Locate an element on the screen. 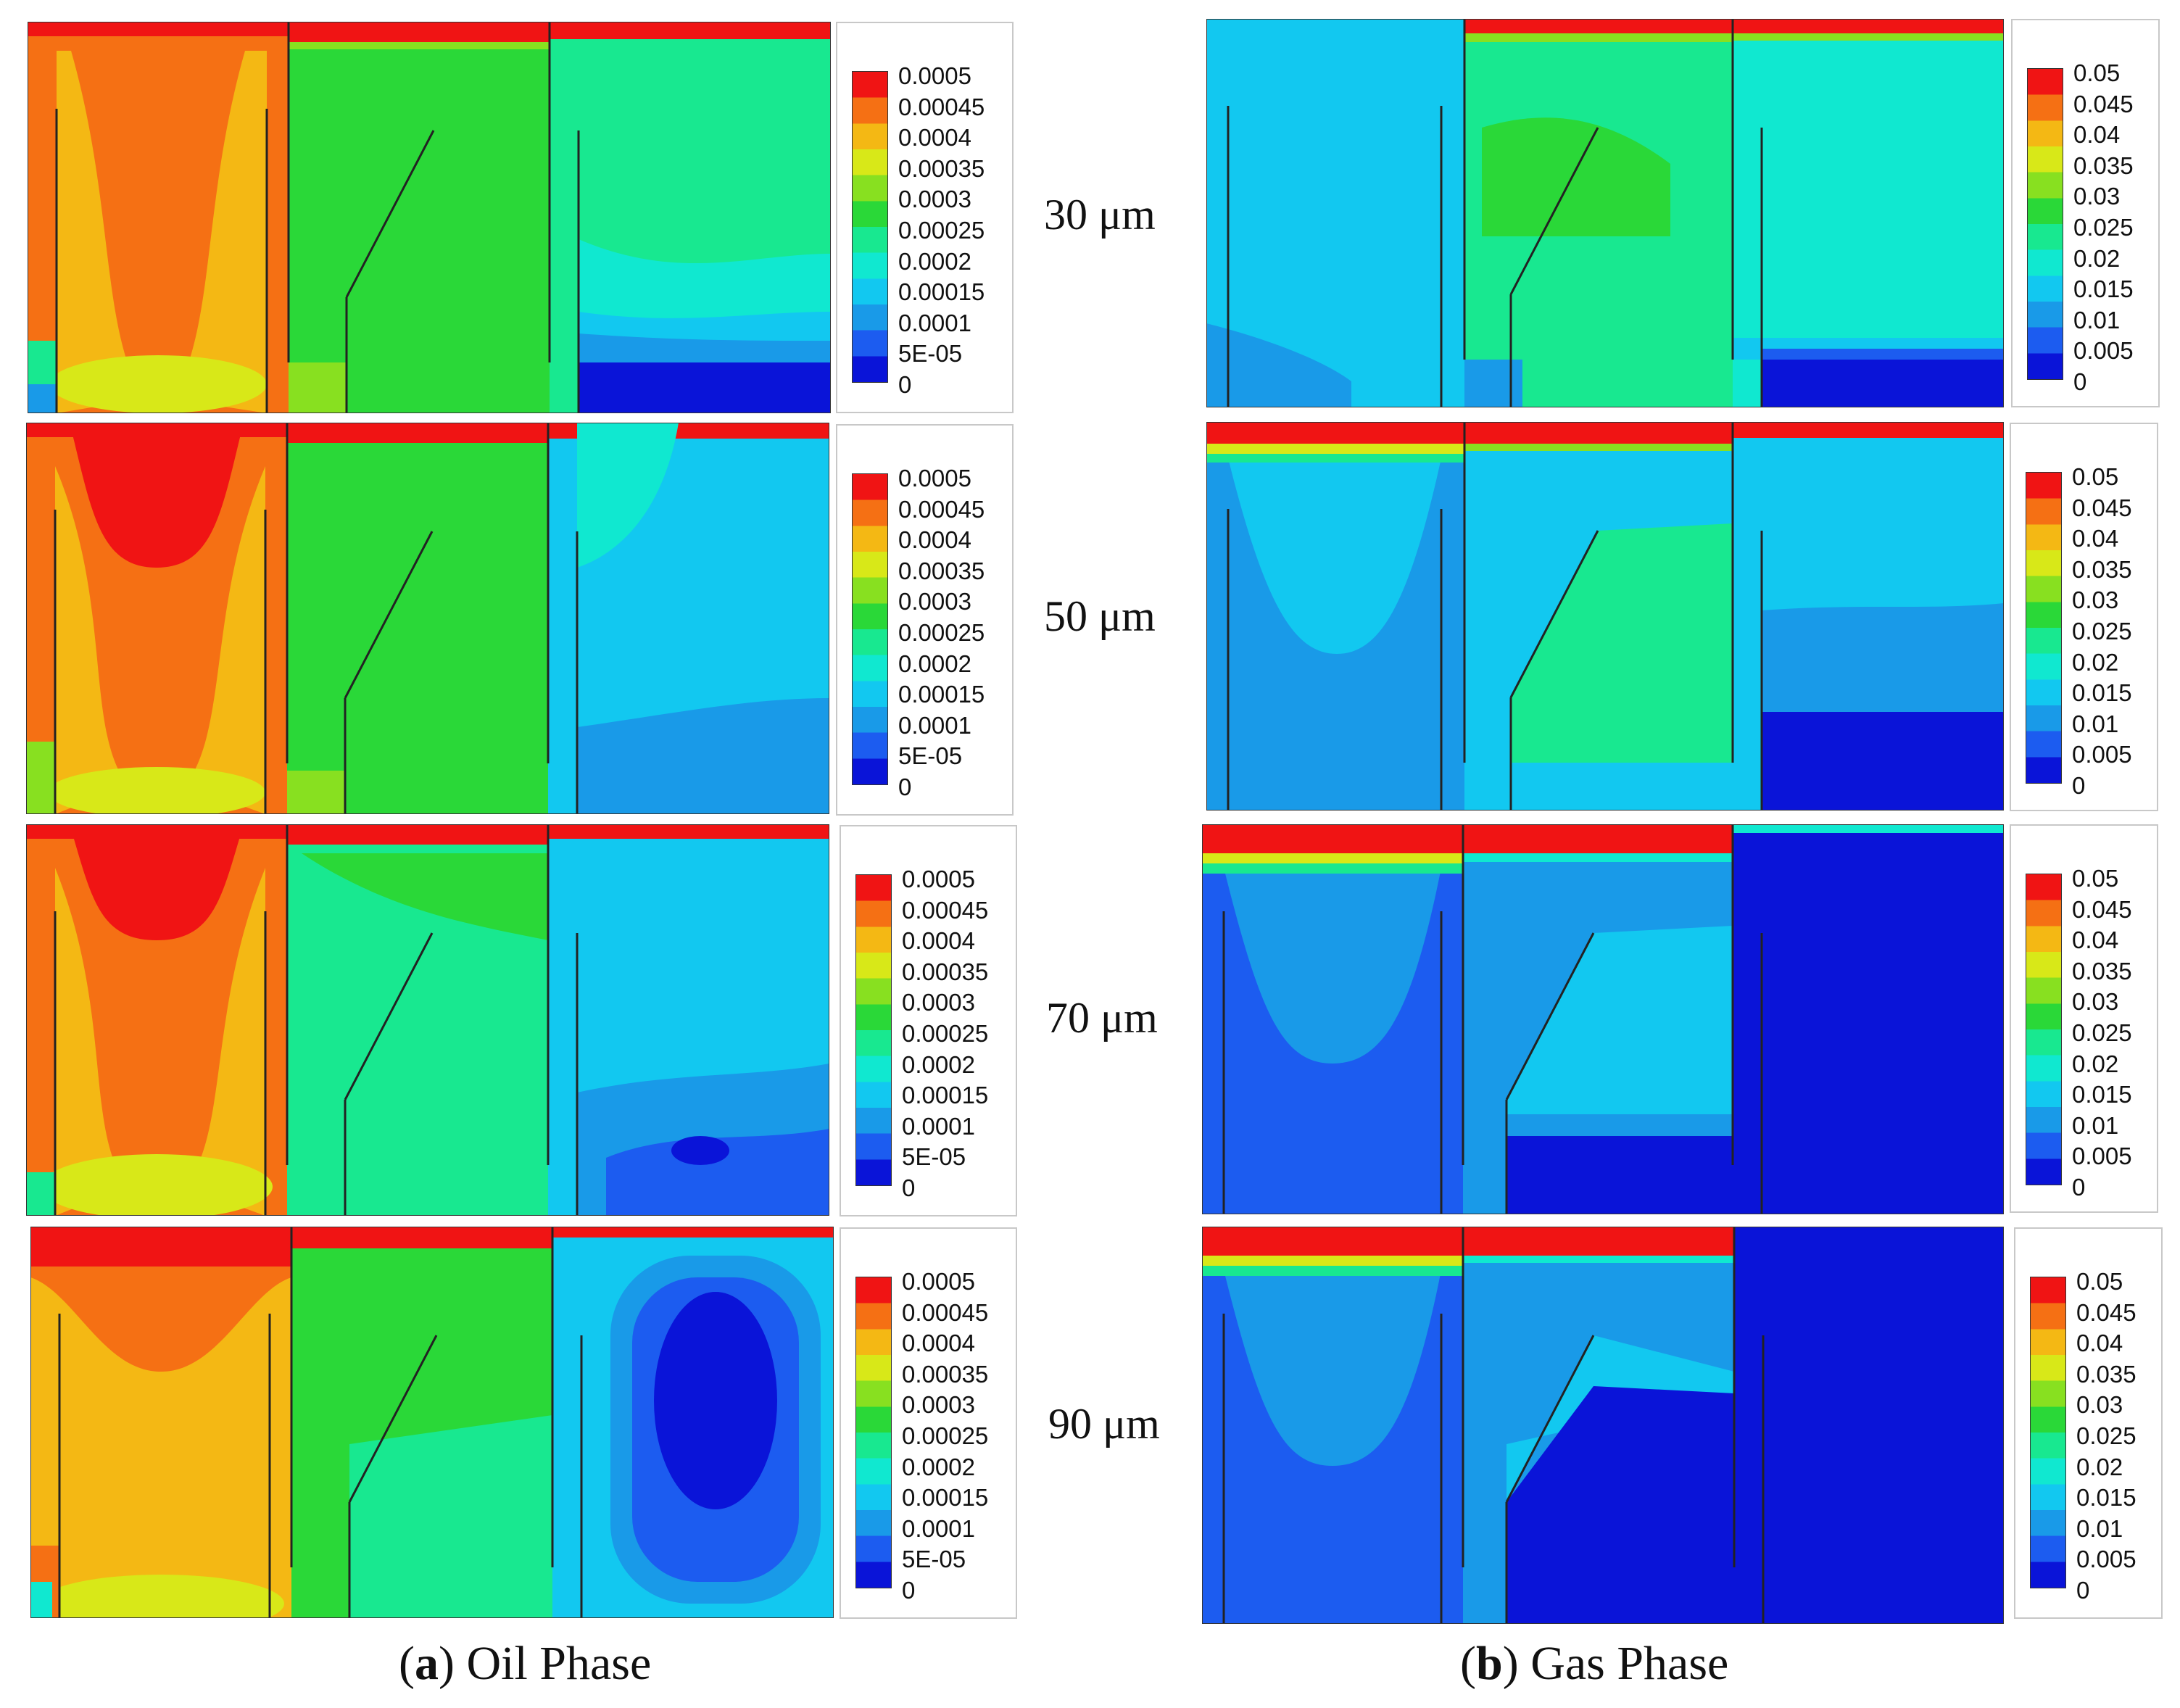  gas-contour-90um is located at coordinates (1603, 1425).